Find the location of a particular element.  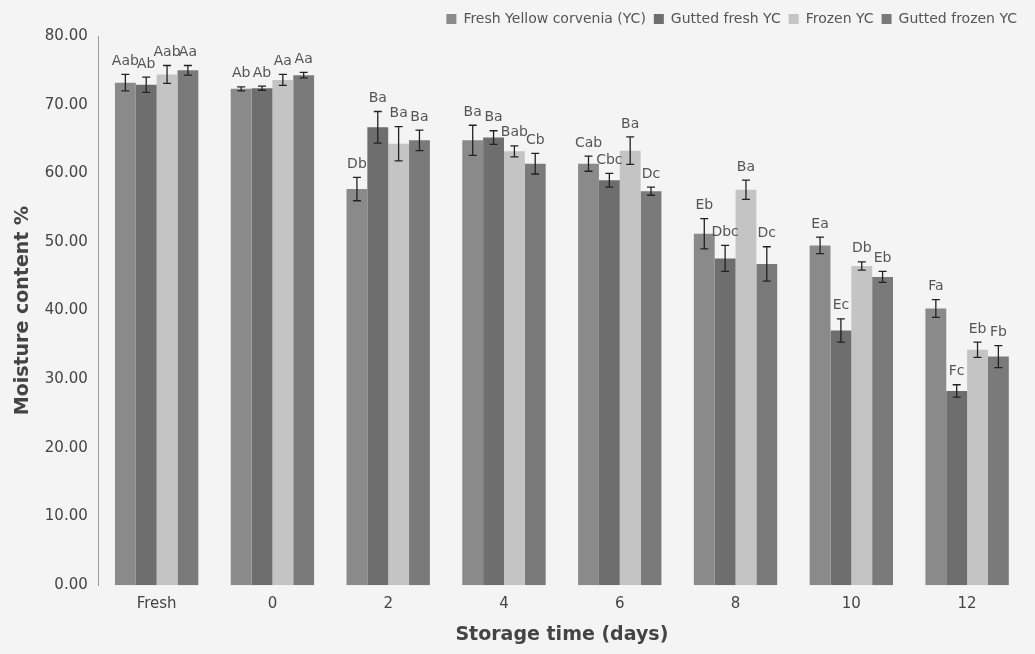

y-tick-label: 50.00 is located at coordinates (66, 240).